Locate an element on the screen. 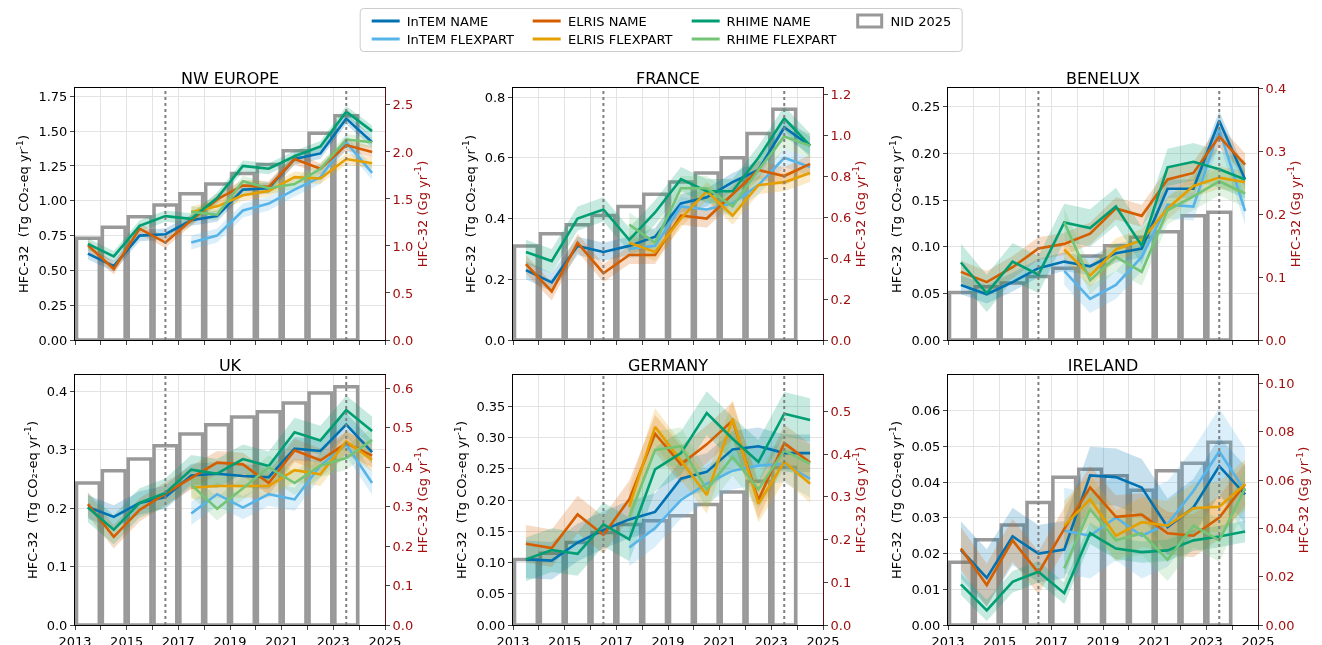 The image size is (1322, 645). y-tick-label: 1.50 is located at coordinates (53, 131).